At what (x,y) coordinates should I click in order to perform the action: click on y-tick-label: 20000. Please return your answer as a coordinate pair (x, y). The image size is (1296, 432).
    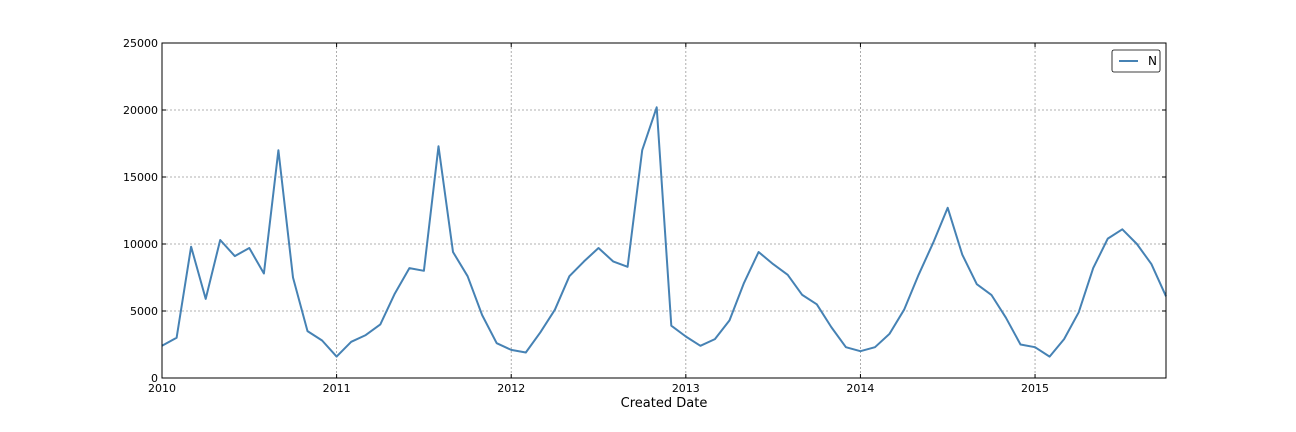
    Looking at the image, I should click on (140, 110).